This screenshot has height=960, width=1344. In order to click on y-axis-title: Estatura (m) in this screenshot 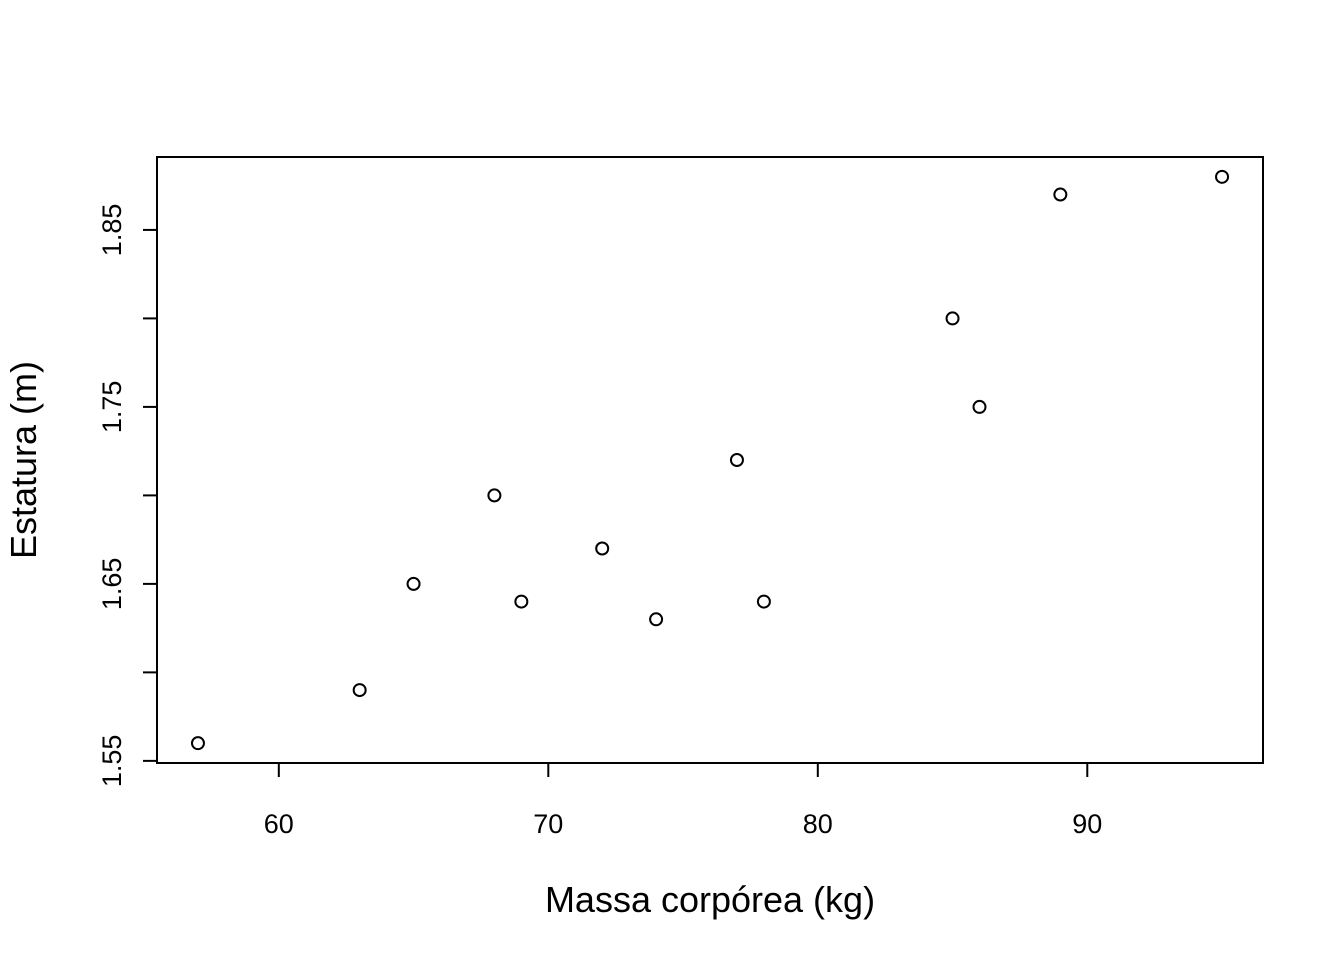, I will do `click(23, 460)`.